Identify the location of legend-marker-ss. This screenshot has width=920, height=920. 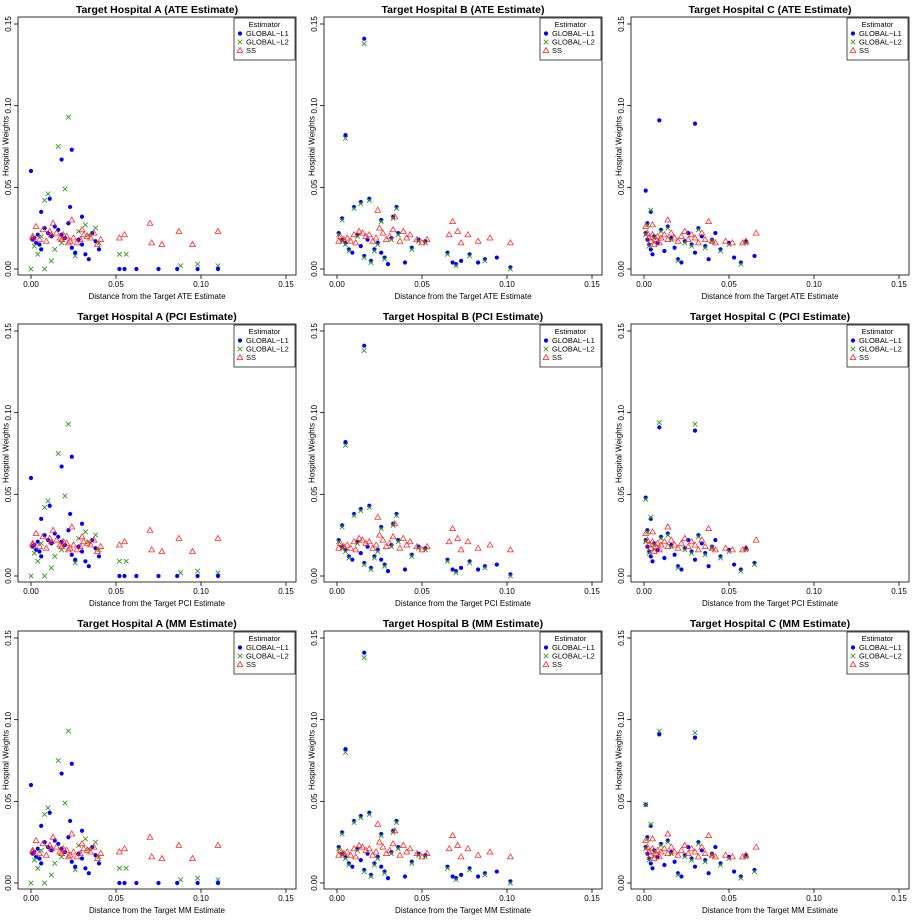
(853, 49).